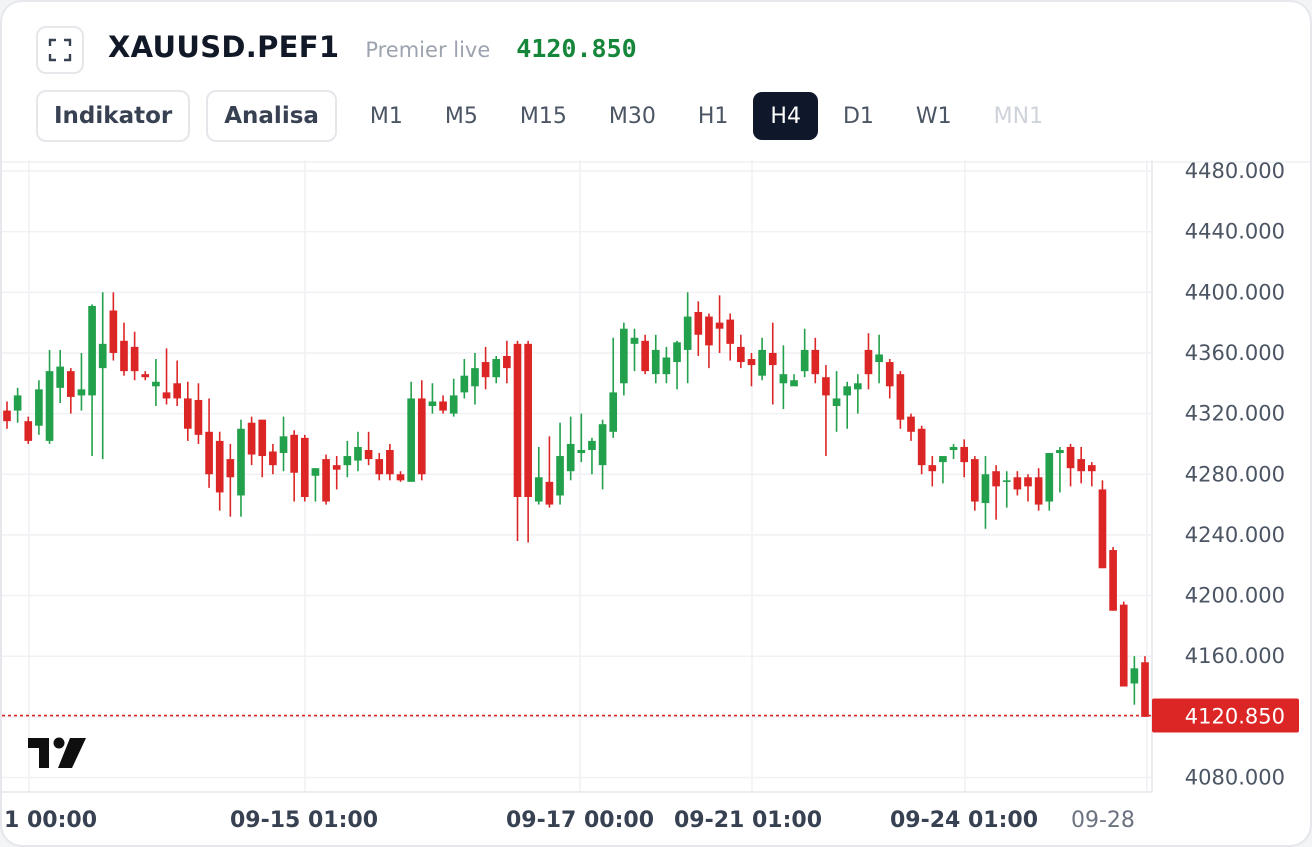 Image resolution: width=1312 pixels, height=847 pixels. Describe the element at coordinates (224, 47) in the screenshot. I see `symbol-name: XAUUSD.PEF1` at that location.